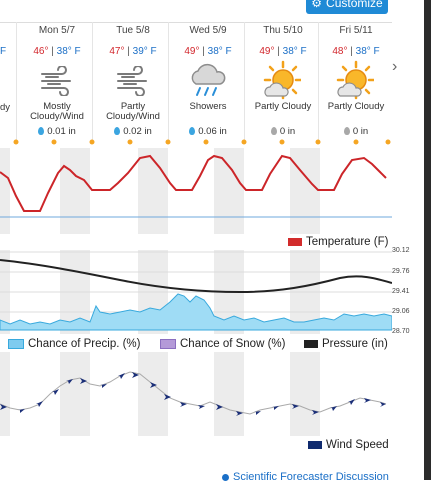  Describe the element at coordinates (208, 79) in the screenshot. I see `showers-icon` at that location.